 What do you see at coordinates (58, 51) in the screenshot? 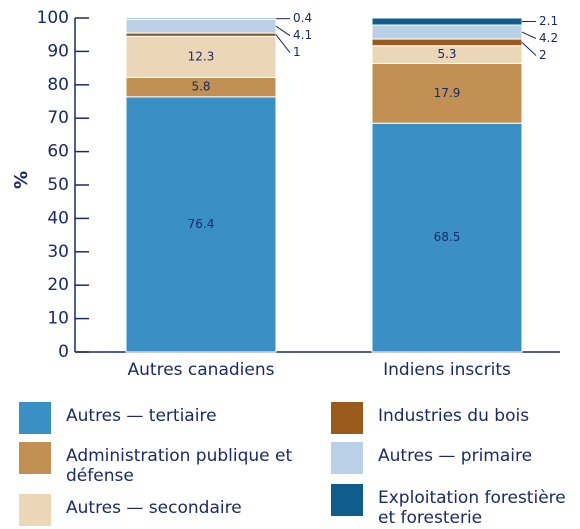
I see `y-tick-label: 90` at bounding box center [58, 51].